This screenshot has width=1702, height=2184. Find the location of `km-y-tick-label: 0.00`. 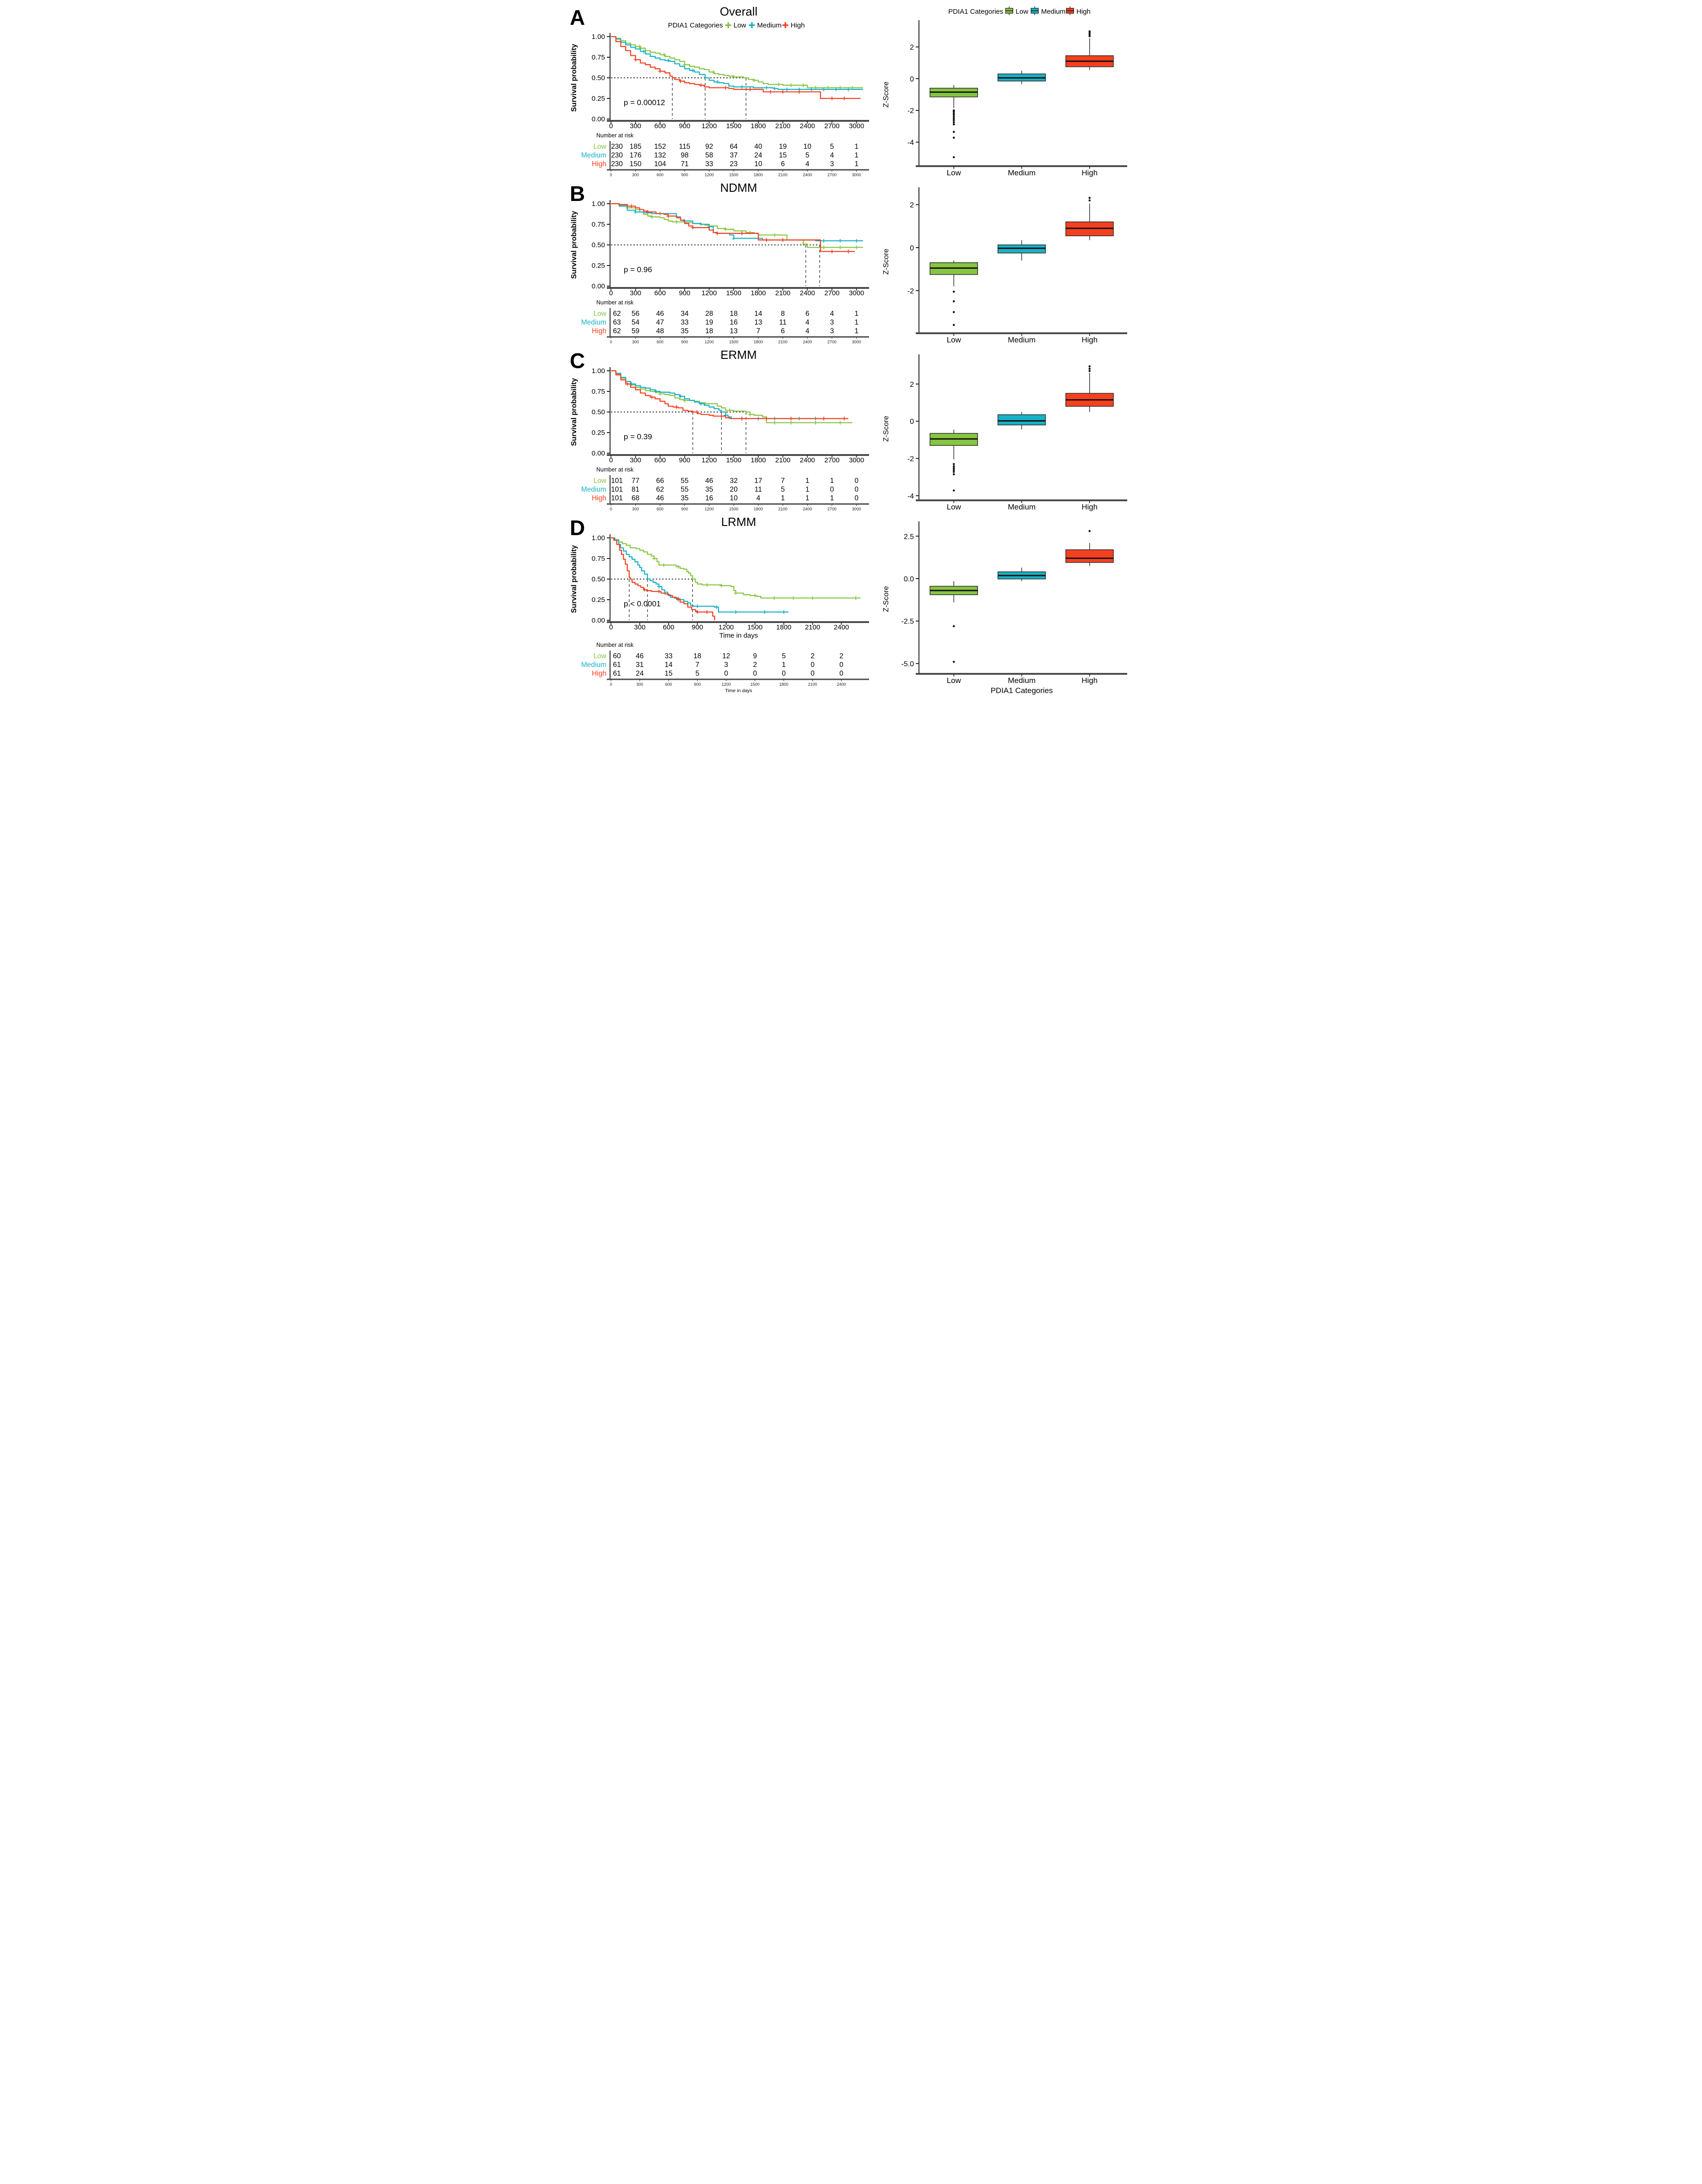

km-y-tick-label: 0.00 is located at coordinates (598, 453).